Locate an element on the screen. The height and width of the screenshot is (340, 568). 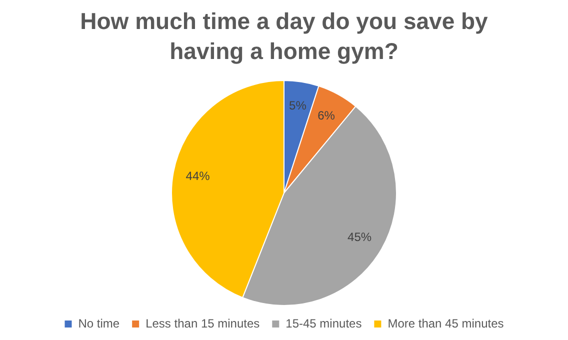
chart-title: How much time a day do you save by having a home gym? is located at coordinates (284, 36).